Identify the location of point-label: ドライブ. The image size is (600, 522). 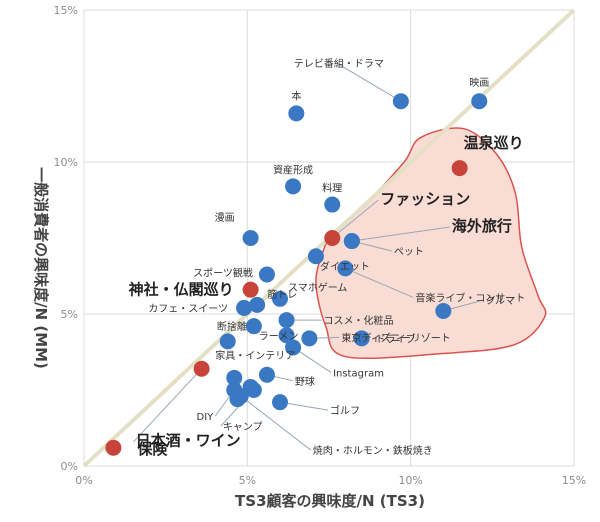
(396, 338).